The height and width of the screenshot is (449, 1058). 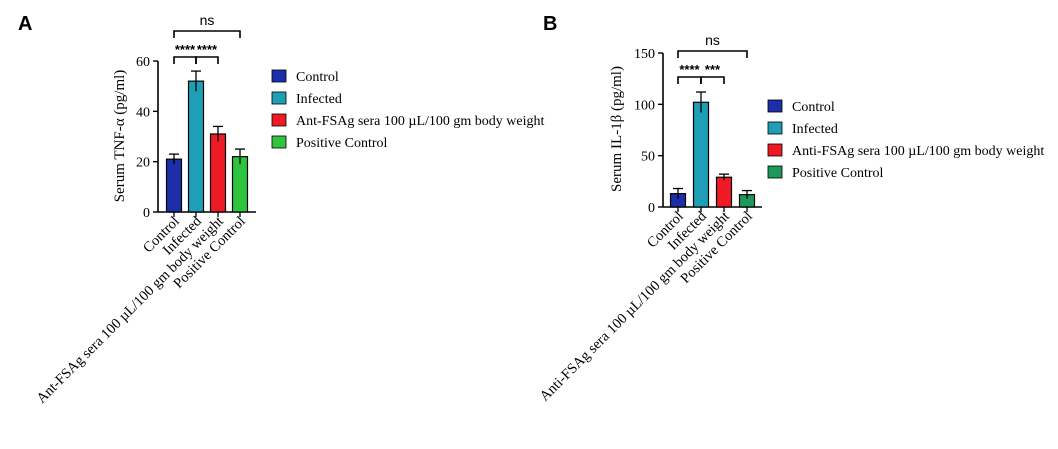 What do you see at coordinates (918, 151) in the screenshot?
I see `panel-b-legend-label: Anti-FSAg sera 100 µL/100 gm body weight` at bounding box center [918, 151].